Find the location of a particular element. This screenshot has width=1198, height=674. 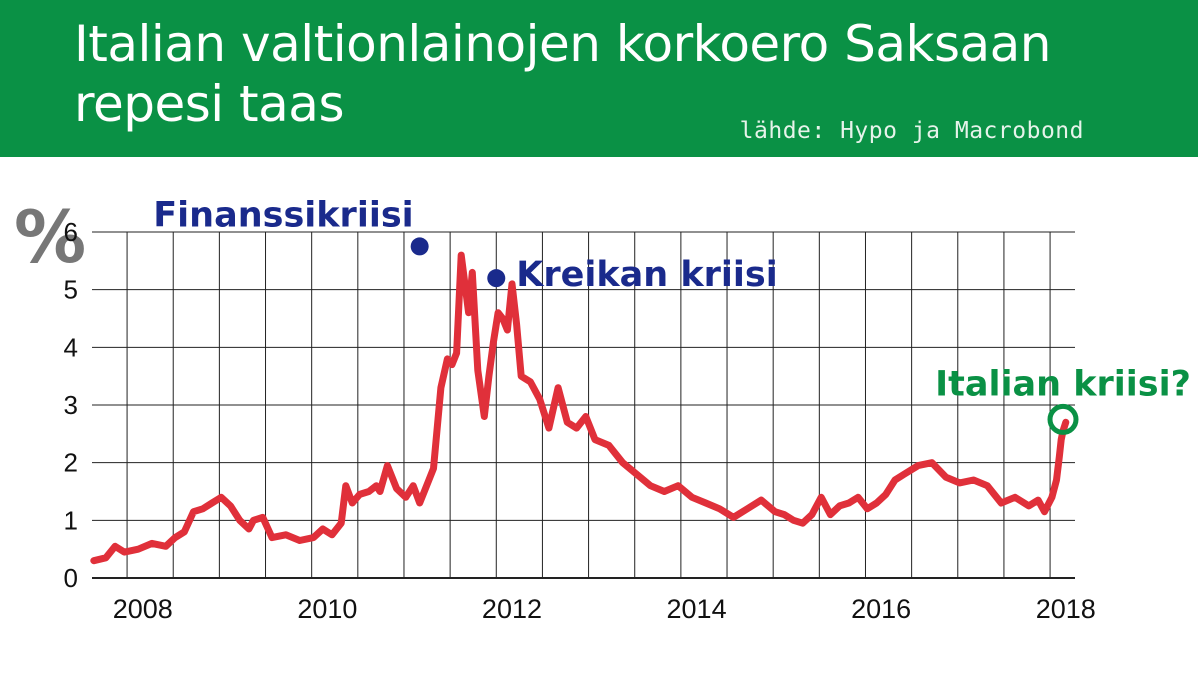

annotation-label: Finanssikriisi is located at coordinates (283, 215).